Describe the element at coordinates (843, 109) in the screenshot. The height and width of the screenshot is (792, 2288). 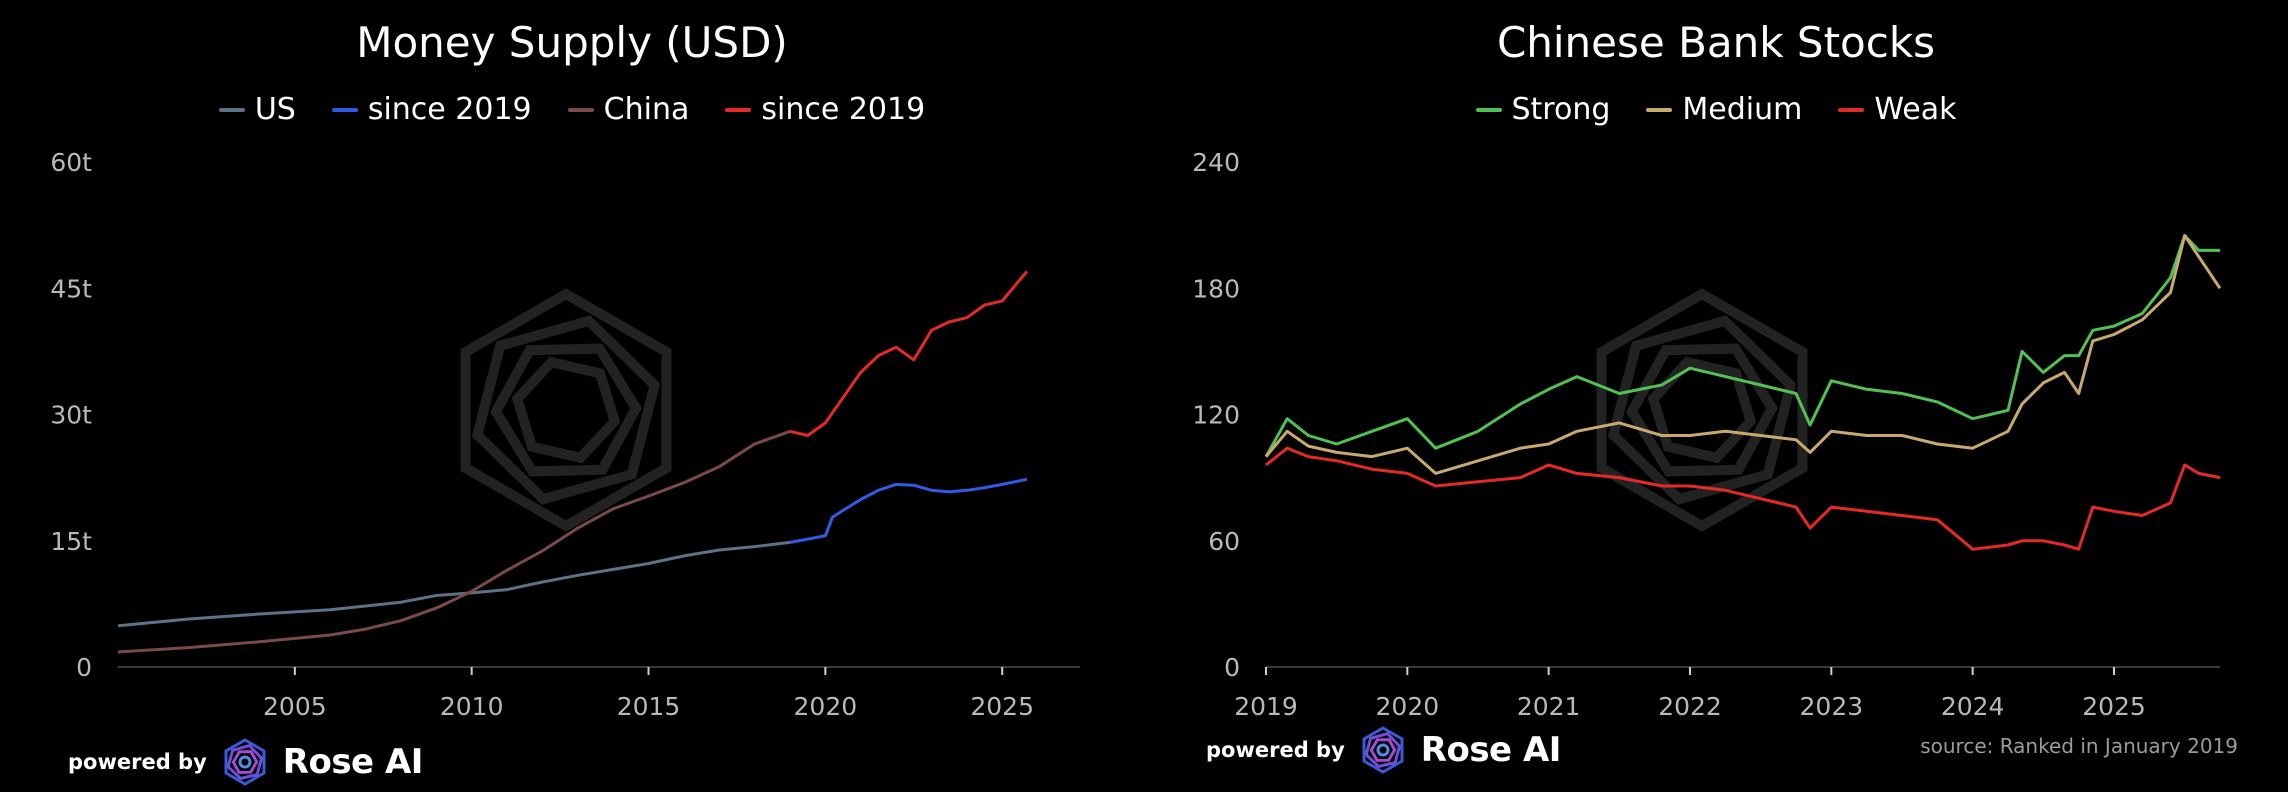
I see `legend-label-china-since-2019: since 2019` at that location.